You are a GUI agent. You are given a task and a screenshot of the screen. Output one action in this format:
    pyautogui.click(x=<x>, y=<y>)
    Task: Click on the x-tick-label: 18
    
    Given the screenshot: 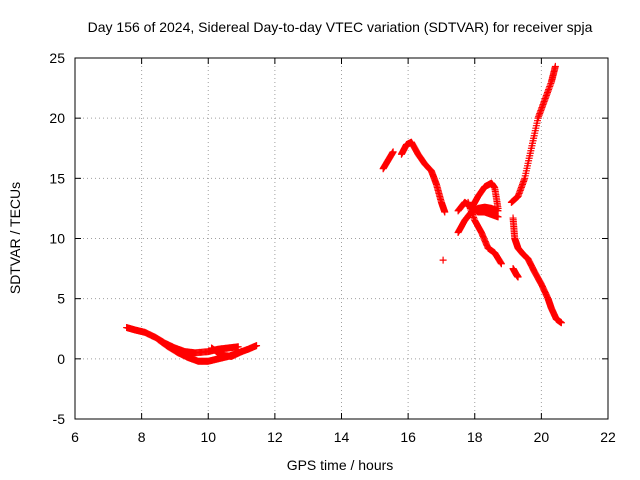 What is the action you would take?
    pyautogui.click(x=475, y=437)
    